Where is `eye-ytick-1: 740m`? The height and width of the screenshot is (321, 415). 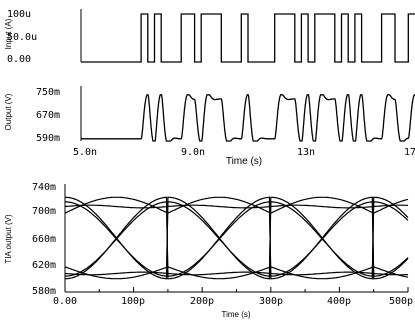
eye-ytick-1: 740m is located at coordinates (44, 187).